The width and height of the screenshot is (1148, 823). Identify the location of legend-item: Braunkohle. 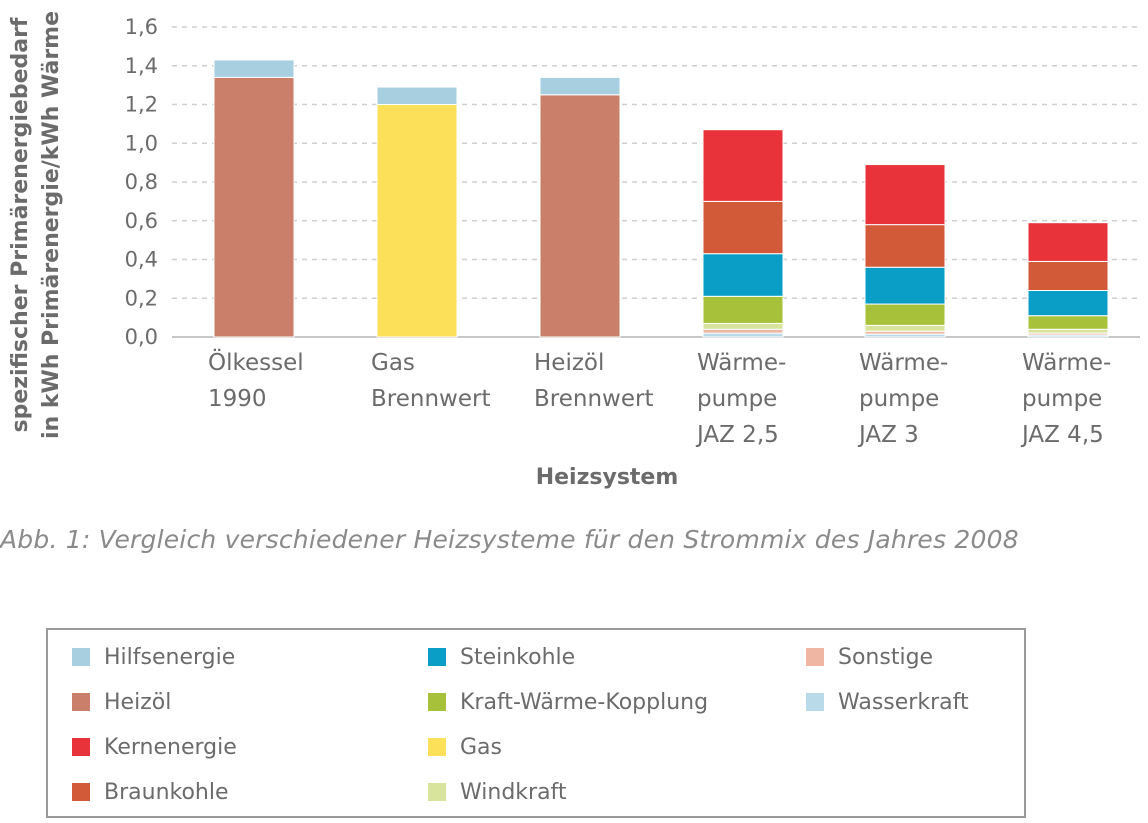
(150, 792).